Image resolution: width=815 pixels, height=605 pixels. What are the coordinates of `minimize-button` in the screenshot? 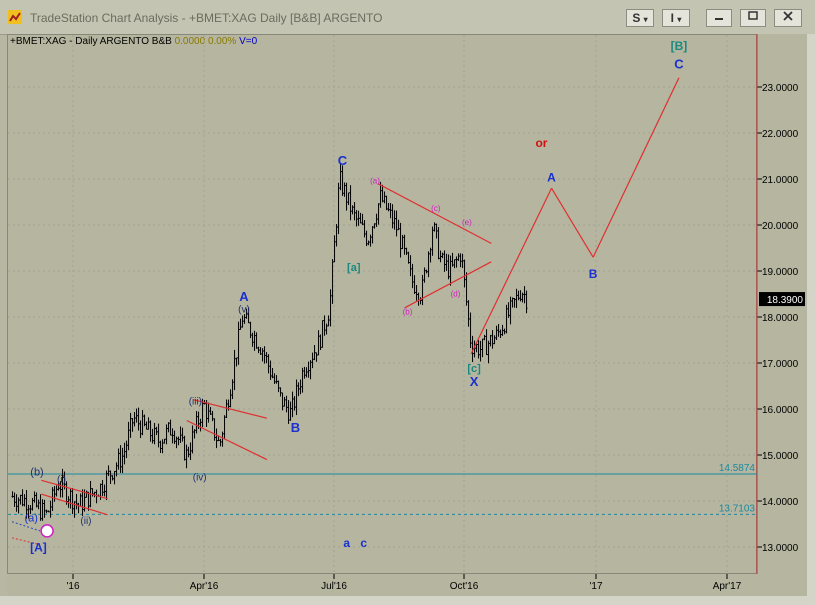 It's located at (719, 18).